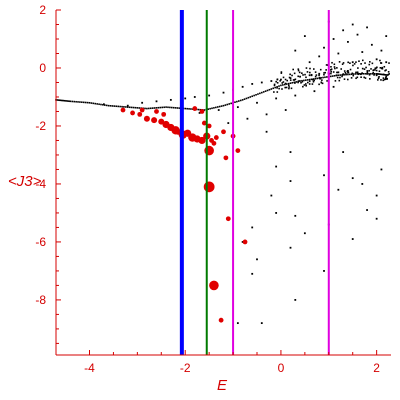  What do you see at coordinates (376, 368) in the screenshot?
I see `x-tick-label: 2` at bounding box center [376, 368].